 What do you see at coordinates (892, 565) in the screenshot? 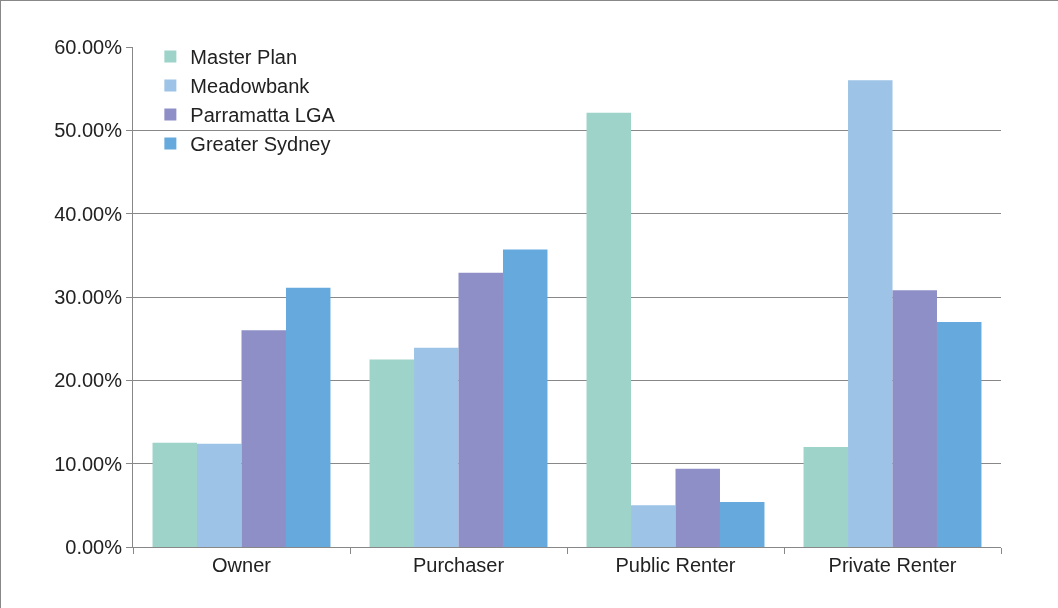
I see `x-tick-label: Private Renter` at bounding box center [892, 565].